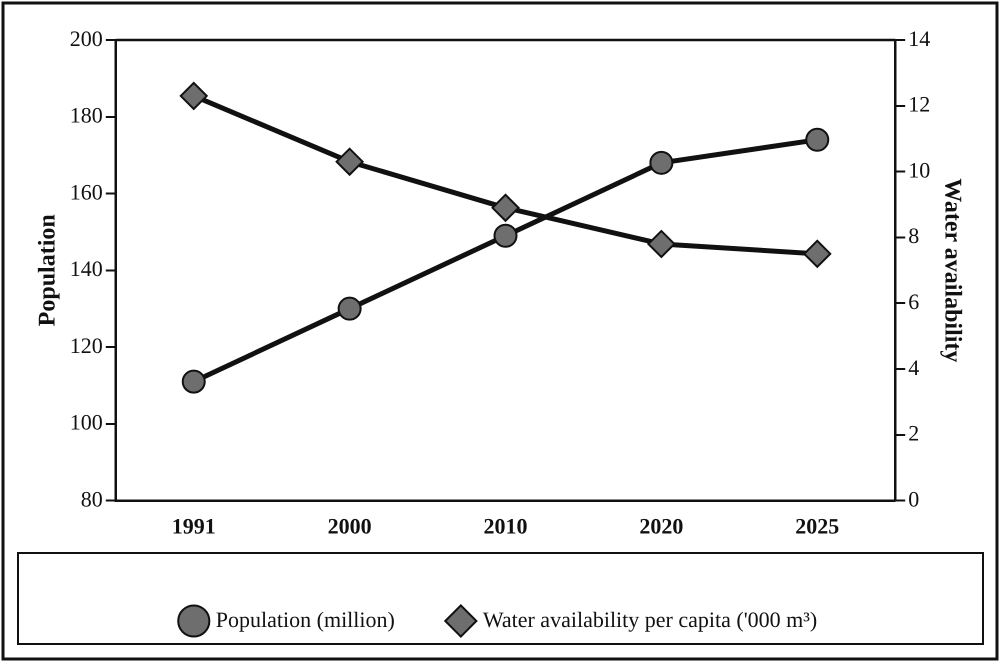 The width and height of the screenshot is (1000, 662). I want to click on y2-tick-label: 12, so click(919, 104).